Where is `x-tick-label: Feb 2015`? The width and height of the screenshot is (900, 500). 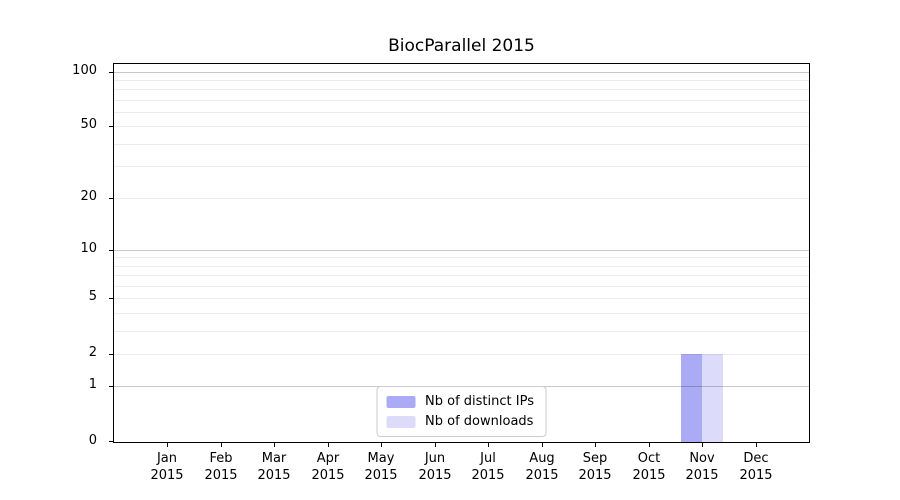 x-tick-label: Feb 2015 is located at coordinates (221, 467).